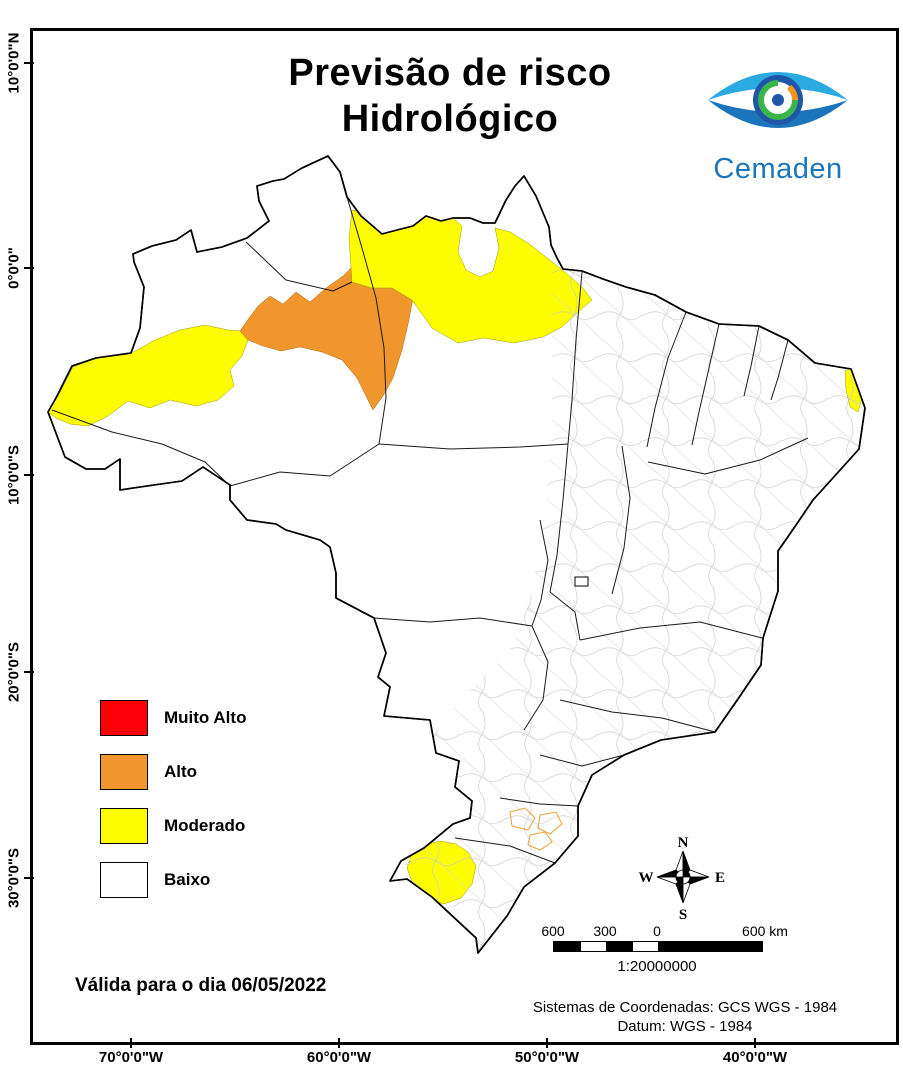 This screenshot has width=903, height=1080. Describe the element at coordinates (450, 73) in the screenshot. I see `map-title-line1: Previsão de risco` at that location.